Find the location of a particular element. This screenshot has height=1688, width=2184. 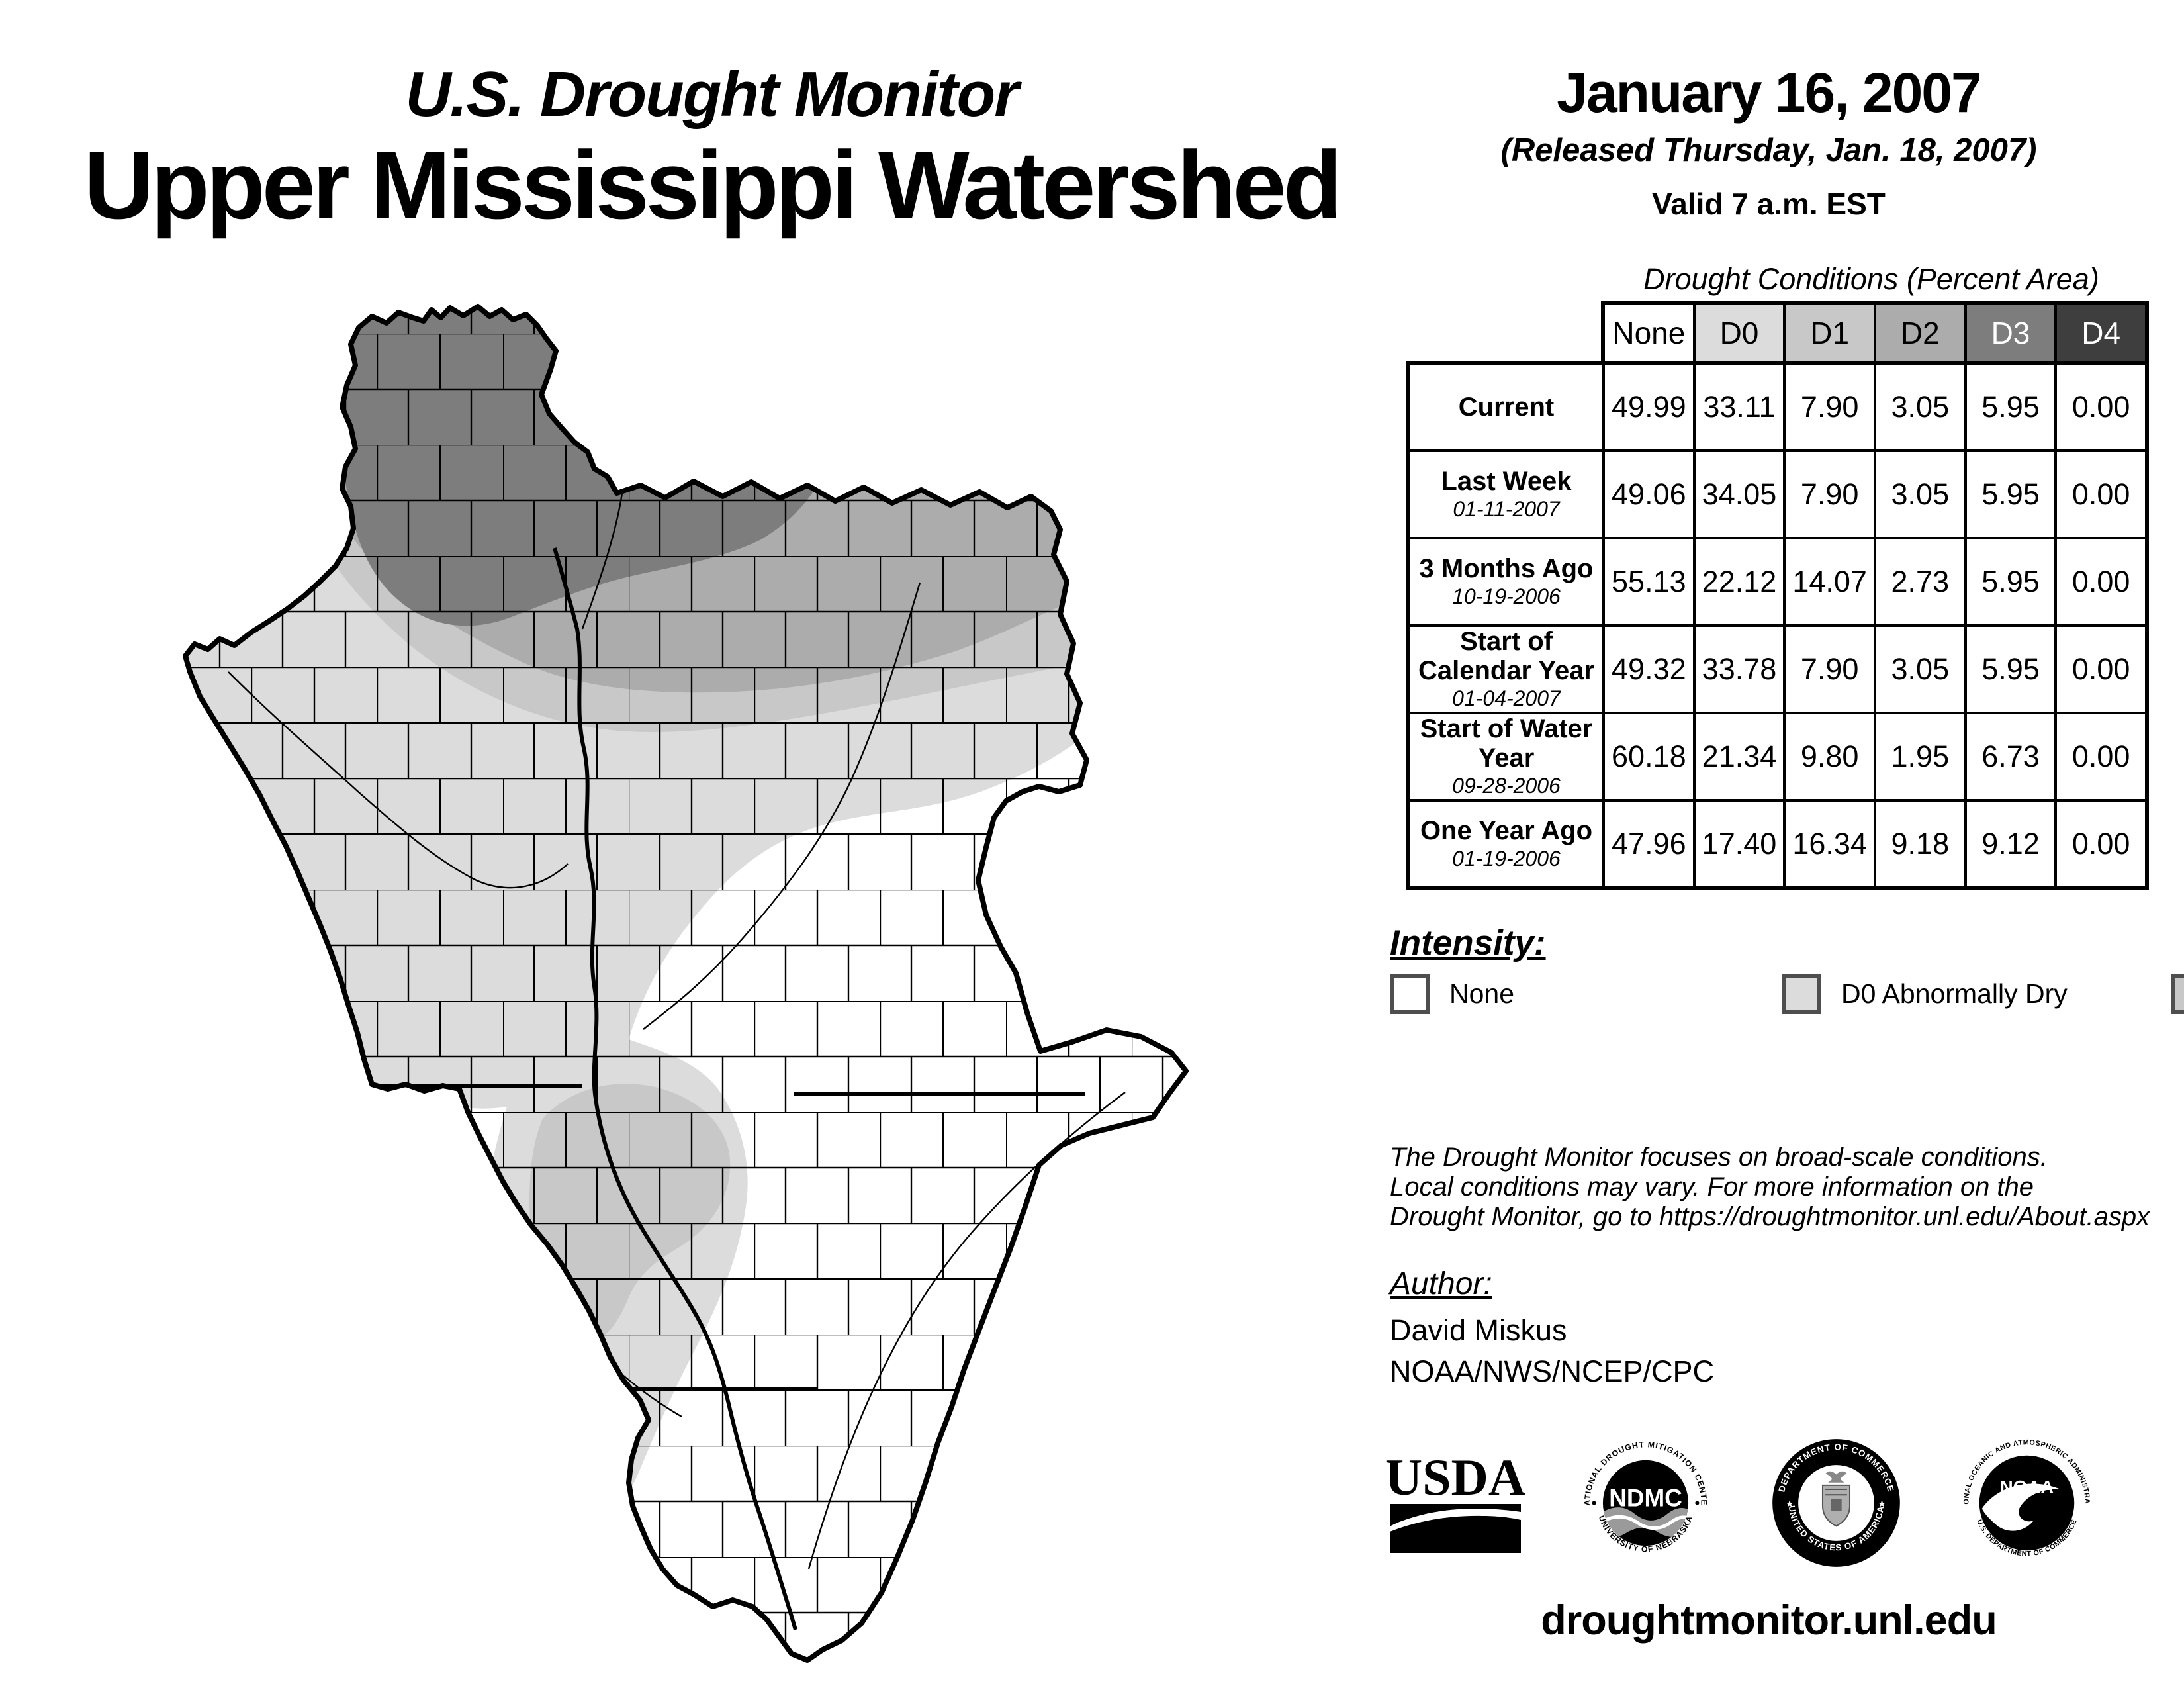

column-header-d0: D0 is located at coordinates (1740, 333).